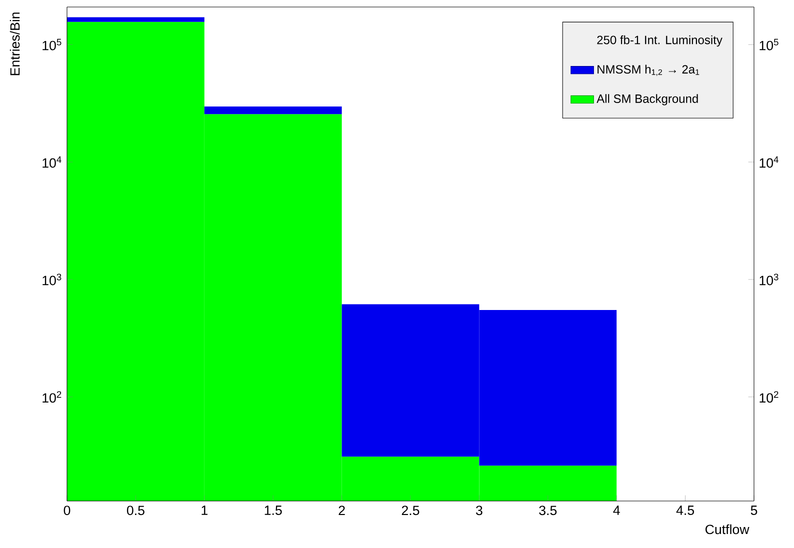 This screenshot has height=548, width=794. I want to click on x-tick-label: 2.5, so click(411, 511).